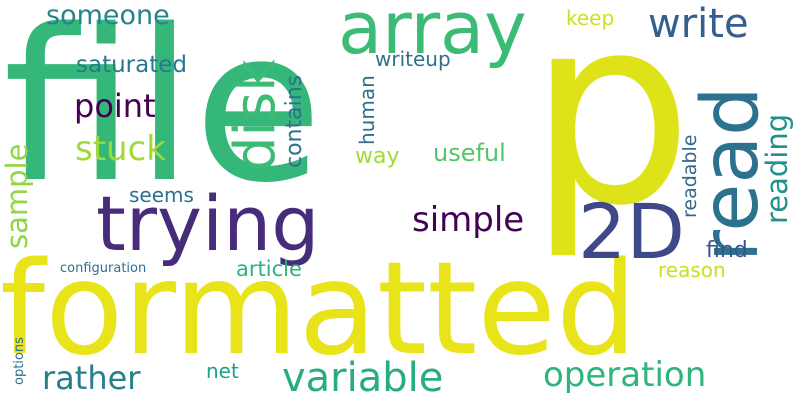 The height and width of the screenshot is (401, 800). Describe the element at coordinates (108, 15) in the screenshot. I see `word-someone: someone` at that location.